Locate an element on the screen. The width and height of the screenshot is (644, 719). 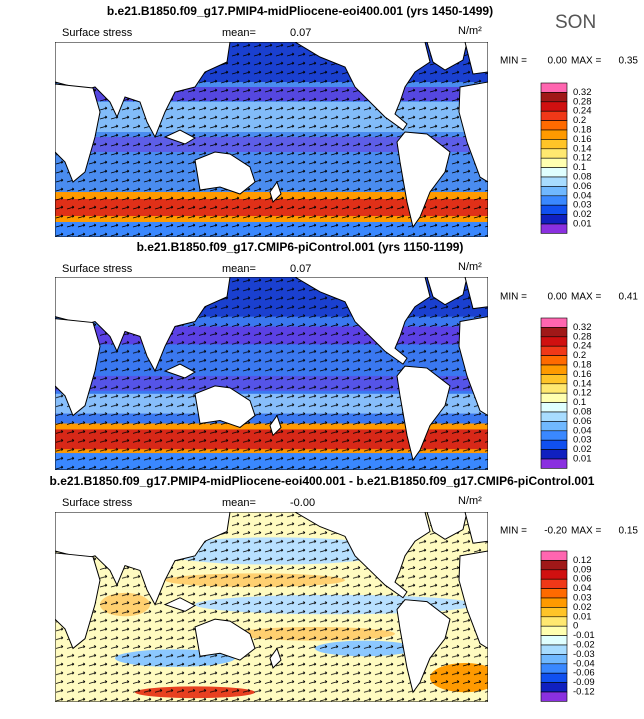
colorbar-label: -0.12 is located at coordinates (584, 692).